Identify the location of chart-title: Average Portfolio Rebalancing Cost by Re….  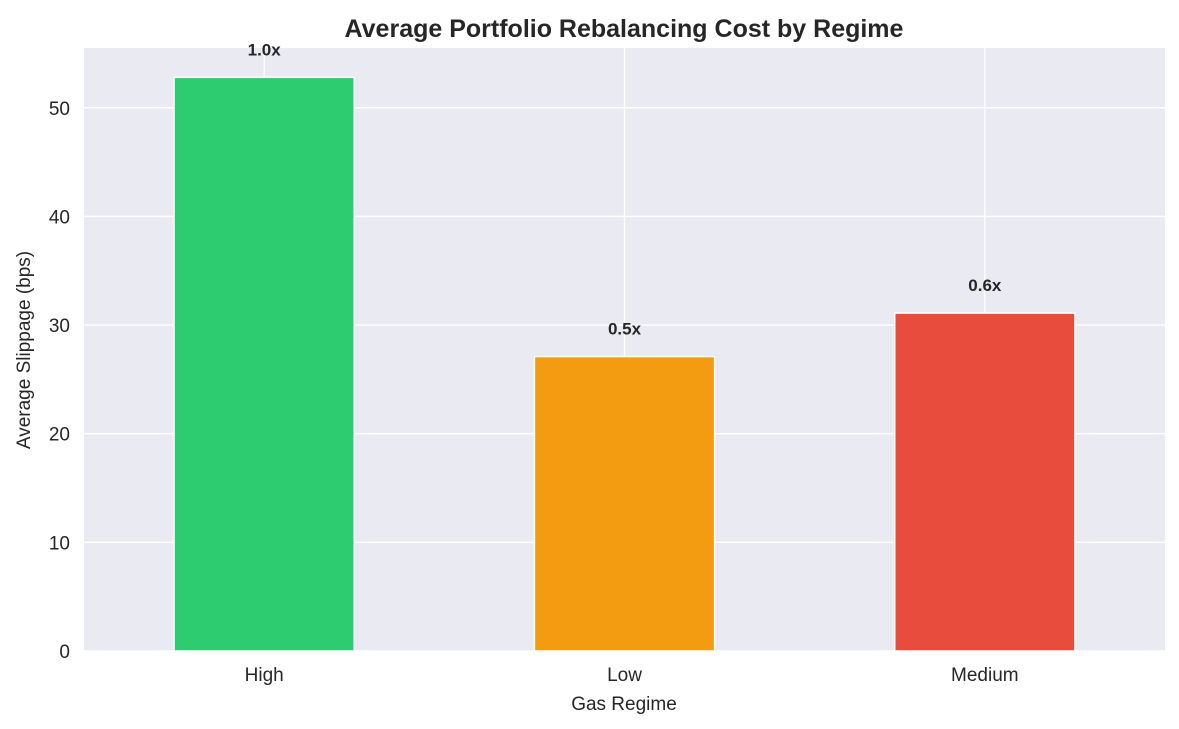
(624, 29).